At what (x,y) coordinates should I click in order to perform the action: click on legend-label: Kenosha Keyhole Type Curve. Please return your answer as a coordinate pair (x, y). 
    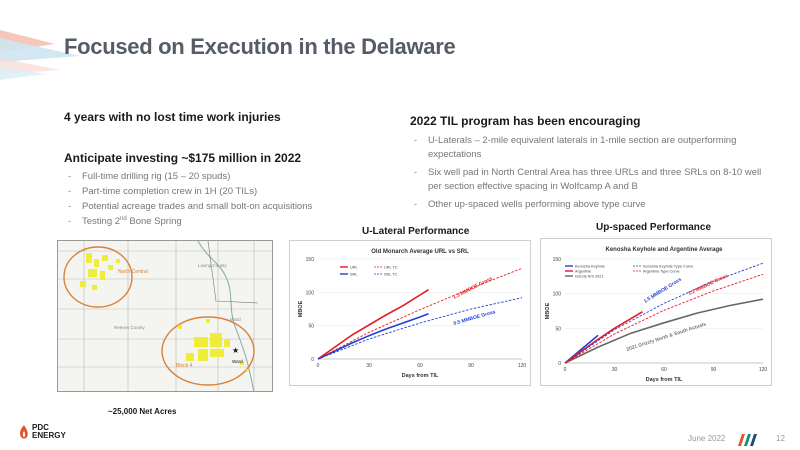
    Looking at the image, I should click on (668, 267).